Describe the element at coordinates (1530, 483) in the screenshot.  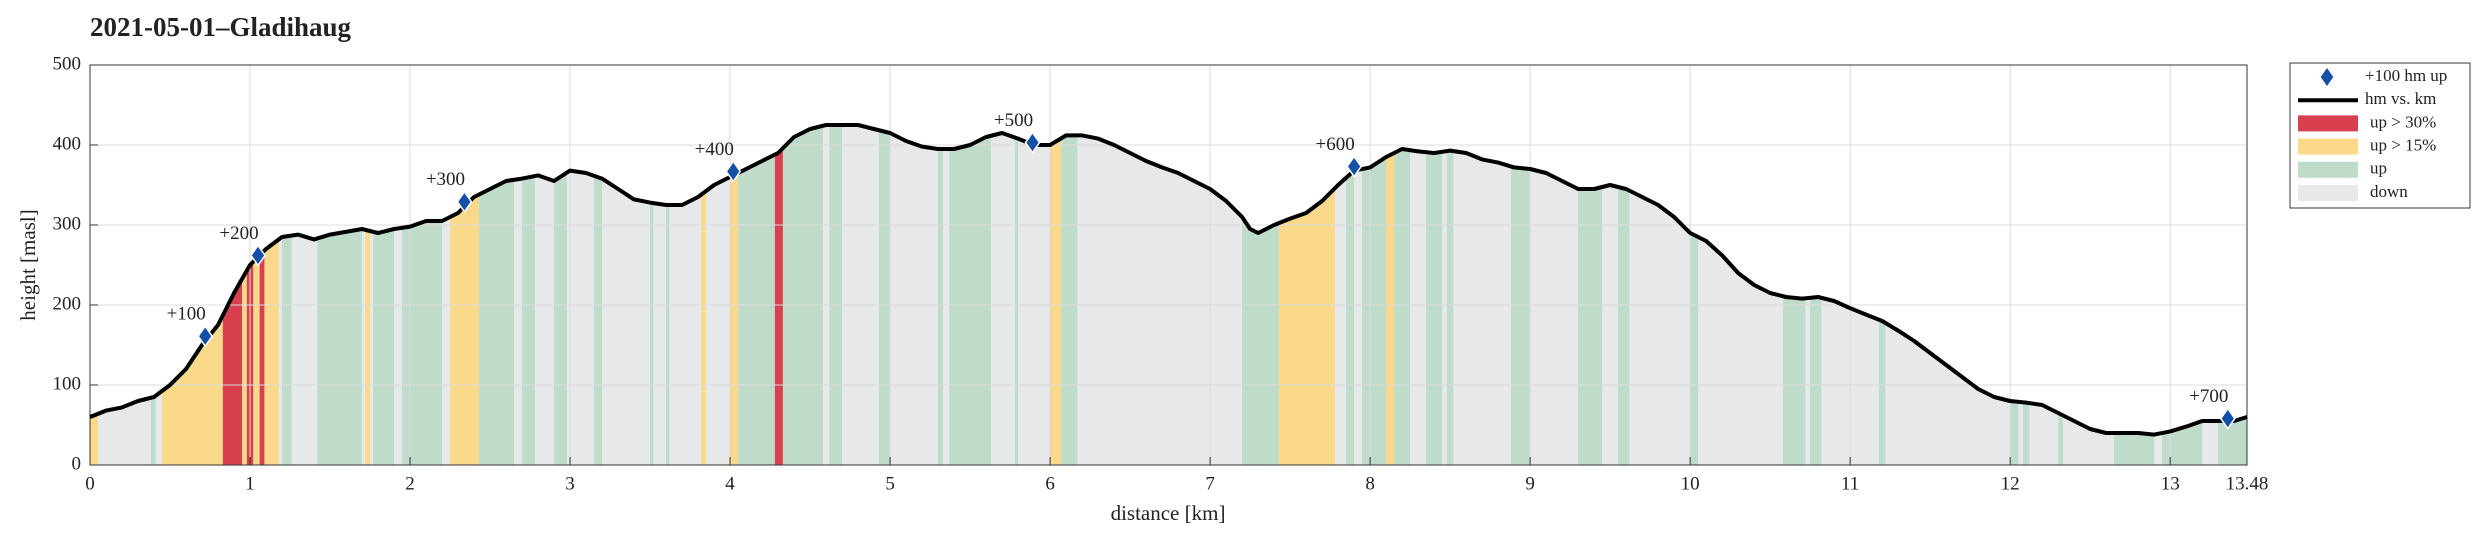
I see `x-tick-label: 9` at that location.